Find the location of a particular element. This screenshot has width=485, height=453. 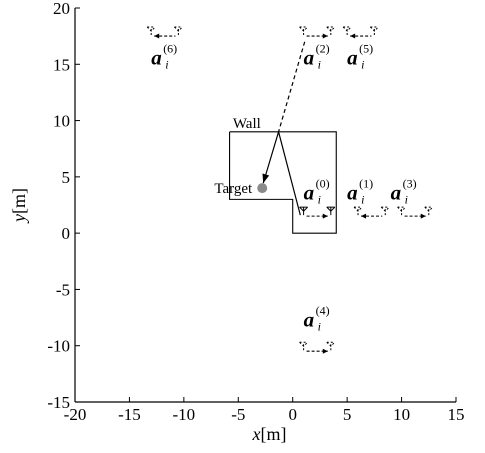

y-axis-label: y[m] is located at coordinates (19, 206).